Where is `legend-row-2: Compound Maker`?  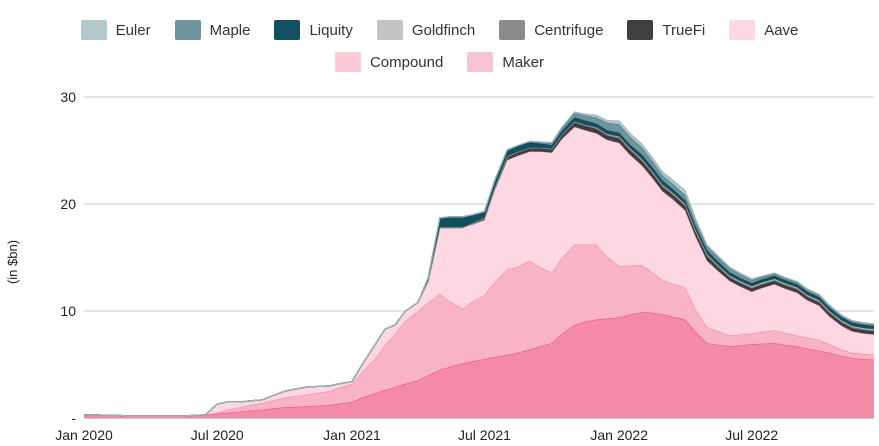 legend-row-2: Compound Maker is located at coordinates (439, 62).